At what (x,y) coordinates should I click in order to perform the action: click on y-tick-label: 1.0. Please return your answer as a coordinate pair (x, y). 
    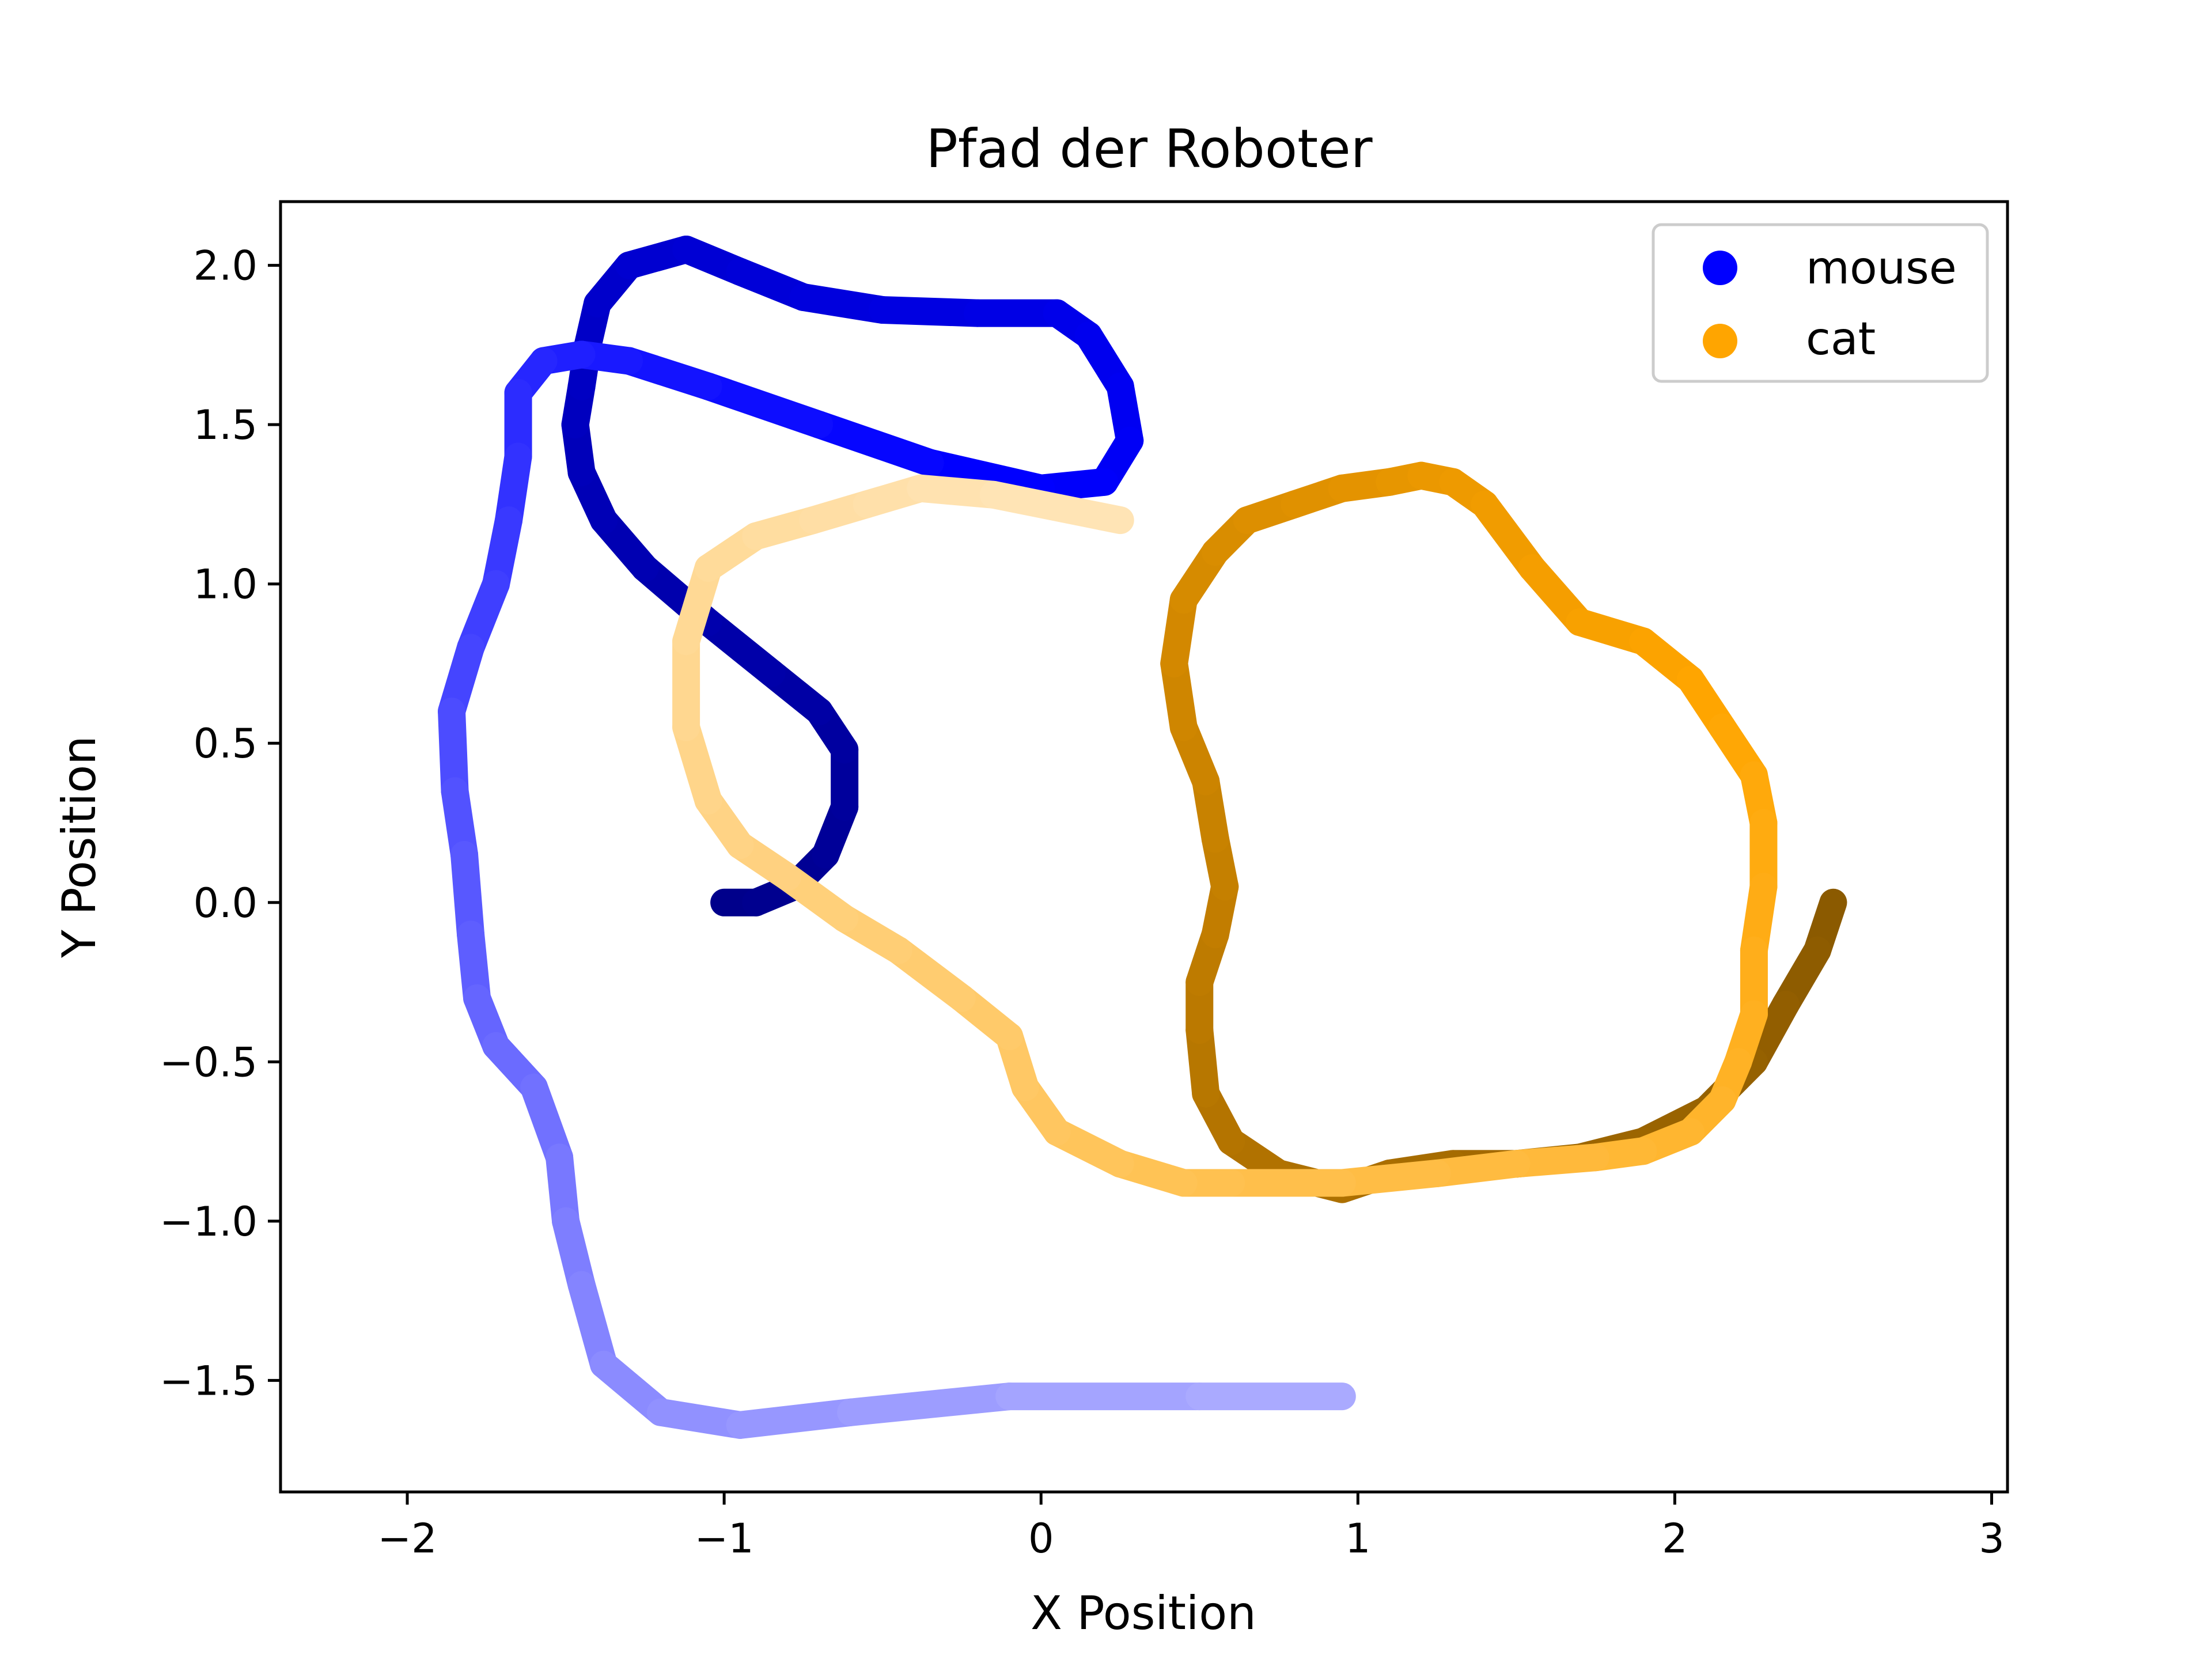
    Looking at the image, I should click on (225, 584).